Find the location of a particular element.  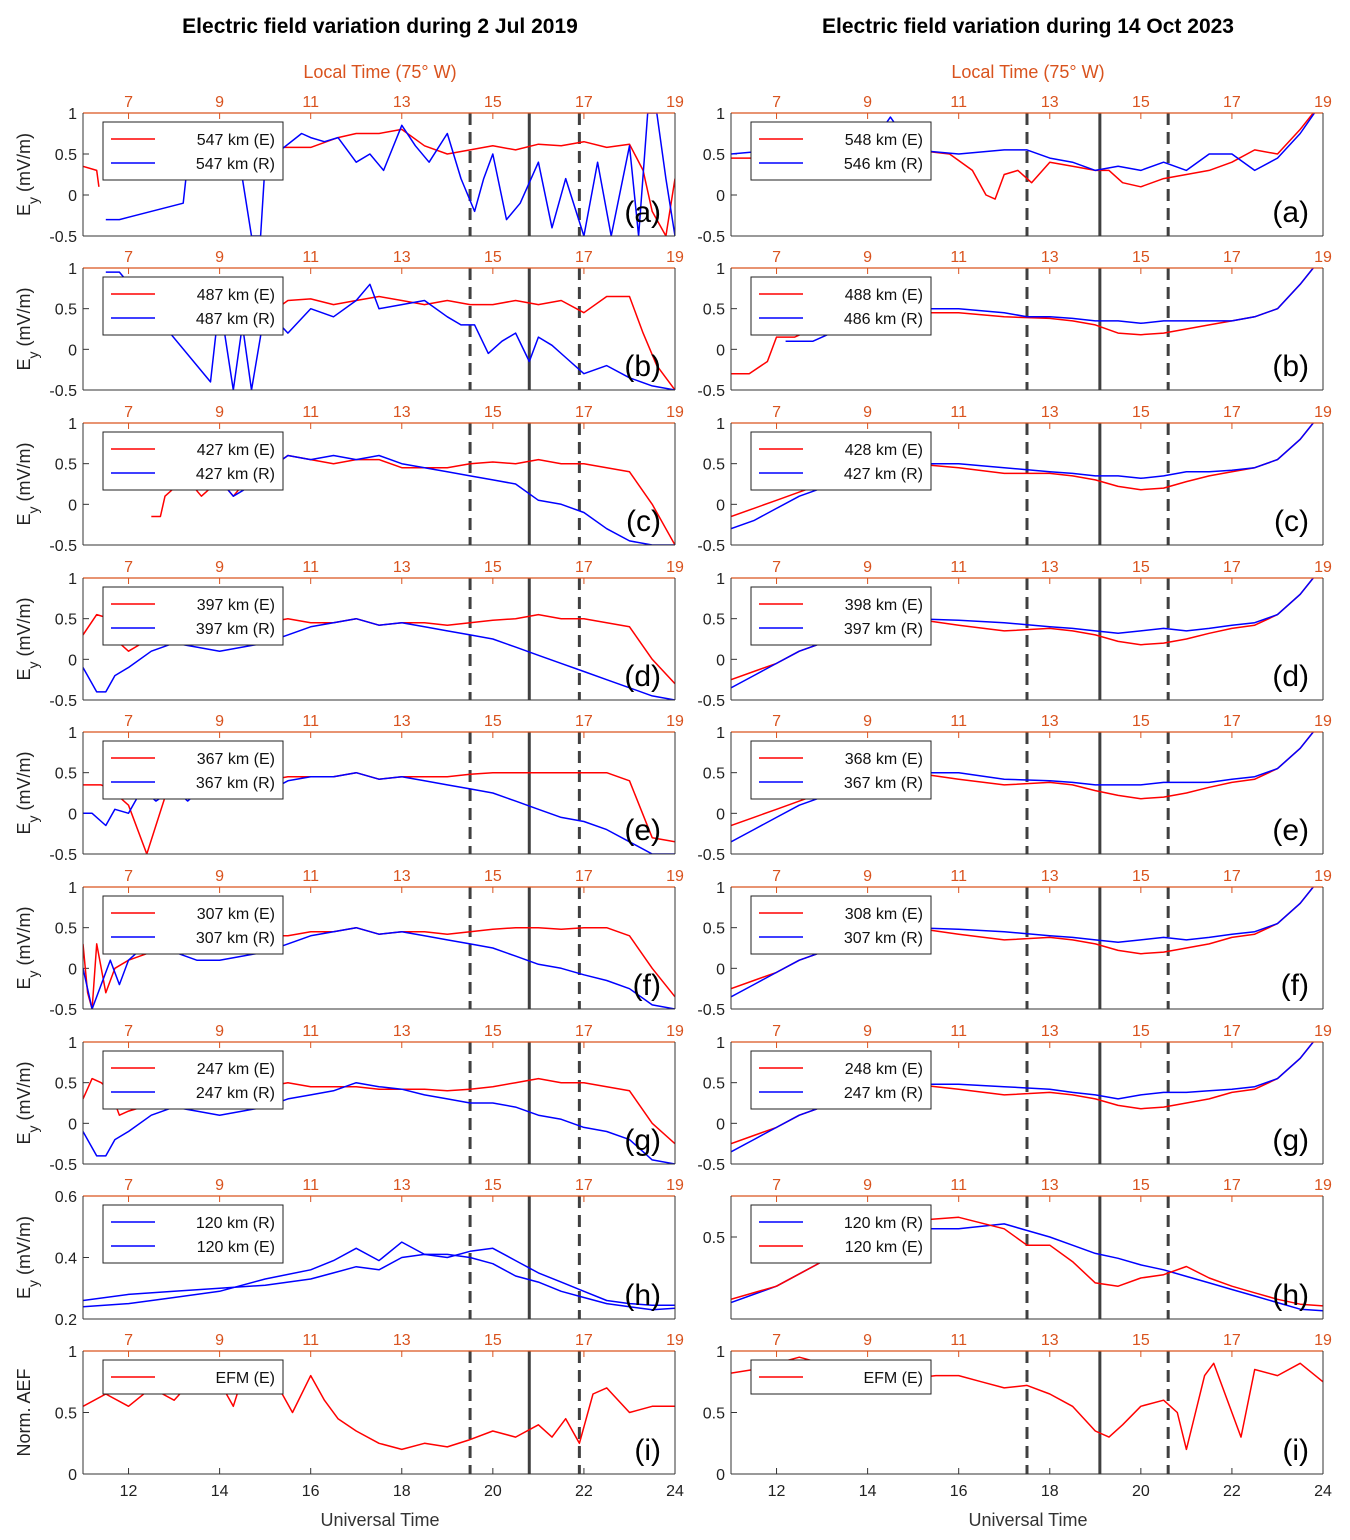

panel-b-left-lt-label-6: 19 is located at coordinates (675, 257).